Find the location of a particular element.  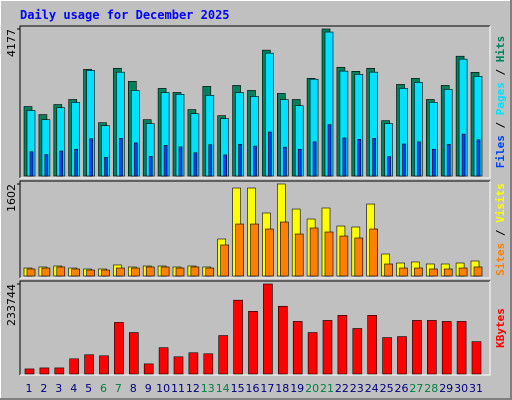

x-tick-label: 22 is located at coordinates (342, 388).